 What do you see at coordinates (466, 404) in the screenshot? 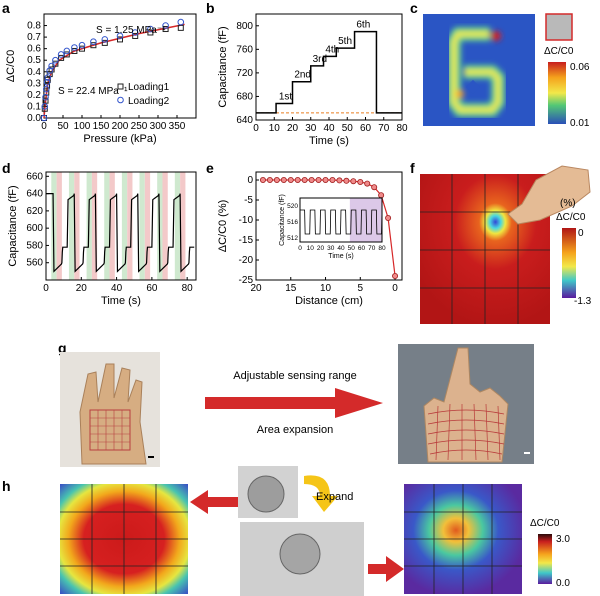
I see `photo-hand-expanded-sensor` at bounding box center [466, 404].